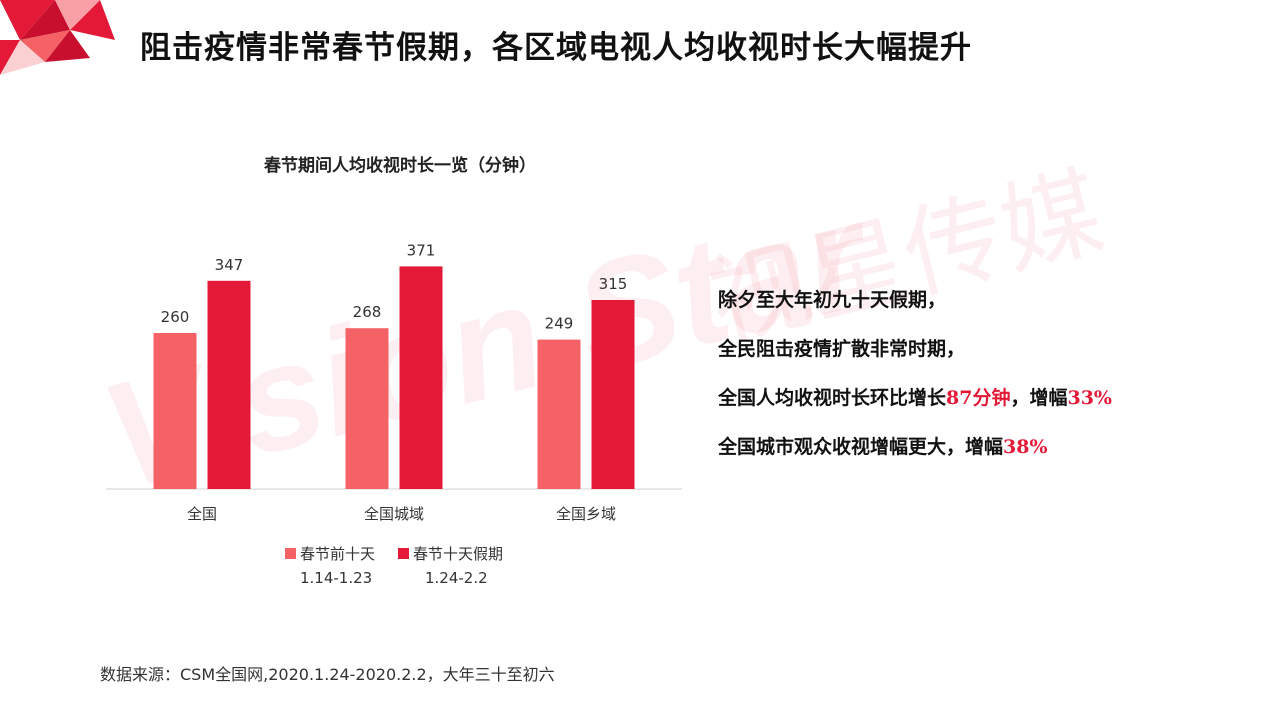 The height and width of the screenshot is (716, 1280). What do you see at coordinates (403, 553) in the screenshot?
I see `legend-swatch-holiday` at bounding box center [403, 553].